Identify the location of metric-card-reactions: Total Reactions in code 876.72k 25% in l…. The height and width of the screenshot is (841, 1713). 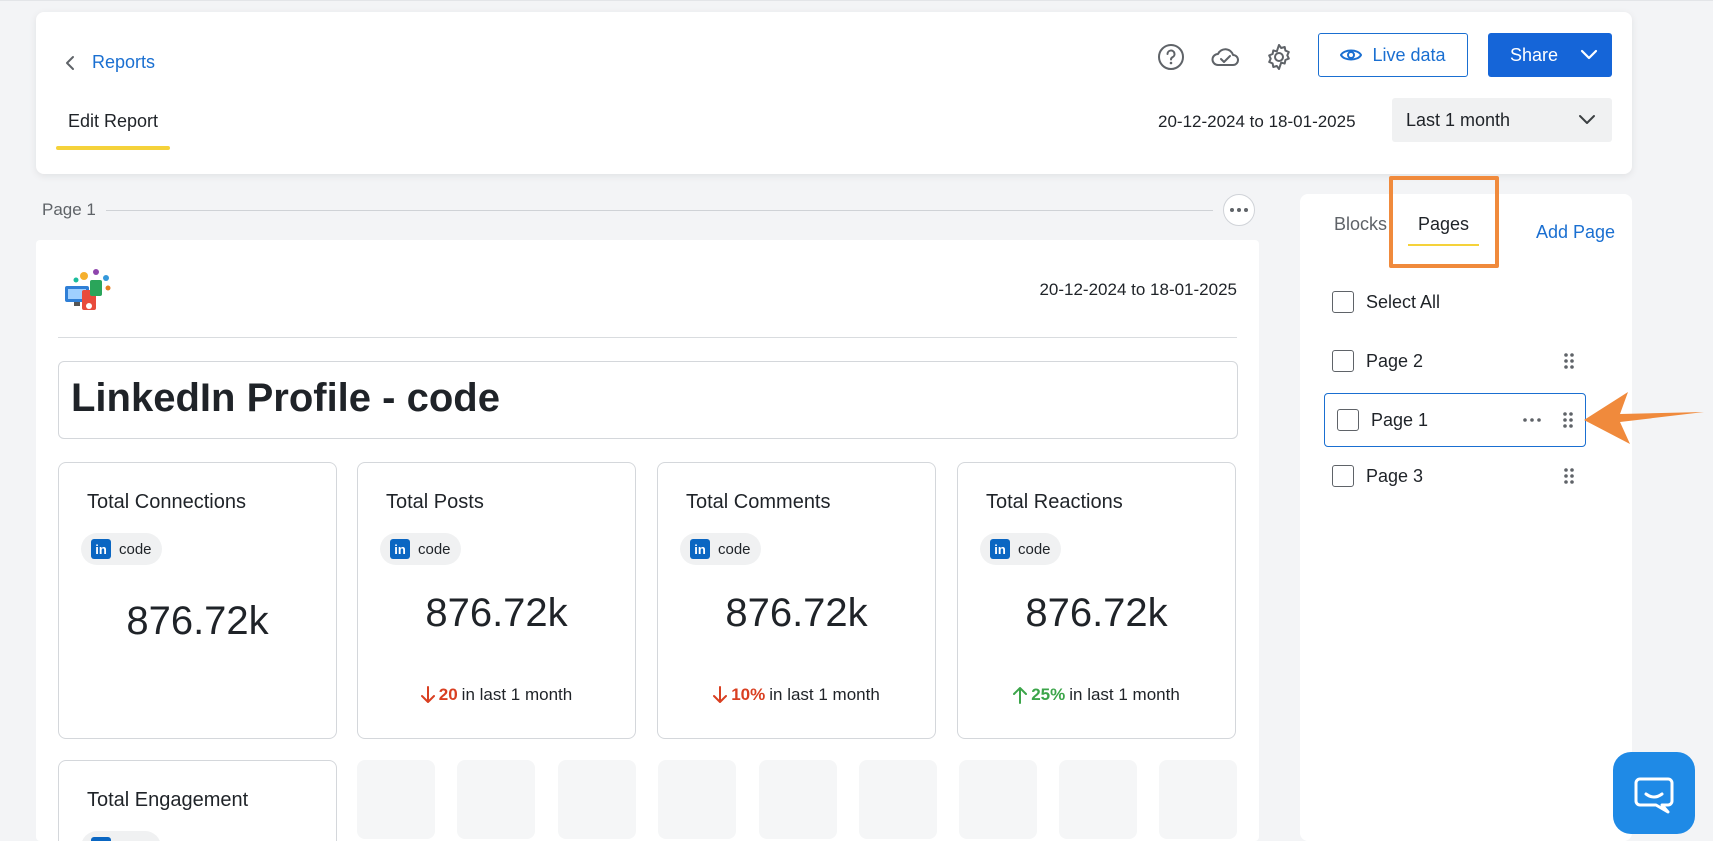
(1096, 600).